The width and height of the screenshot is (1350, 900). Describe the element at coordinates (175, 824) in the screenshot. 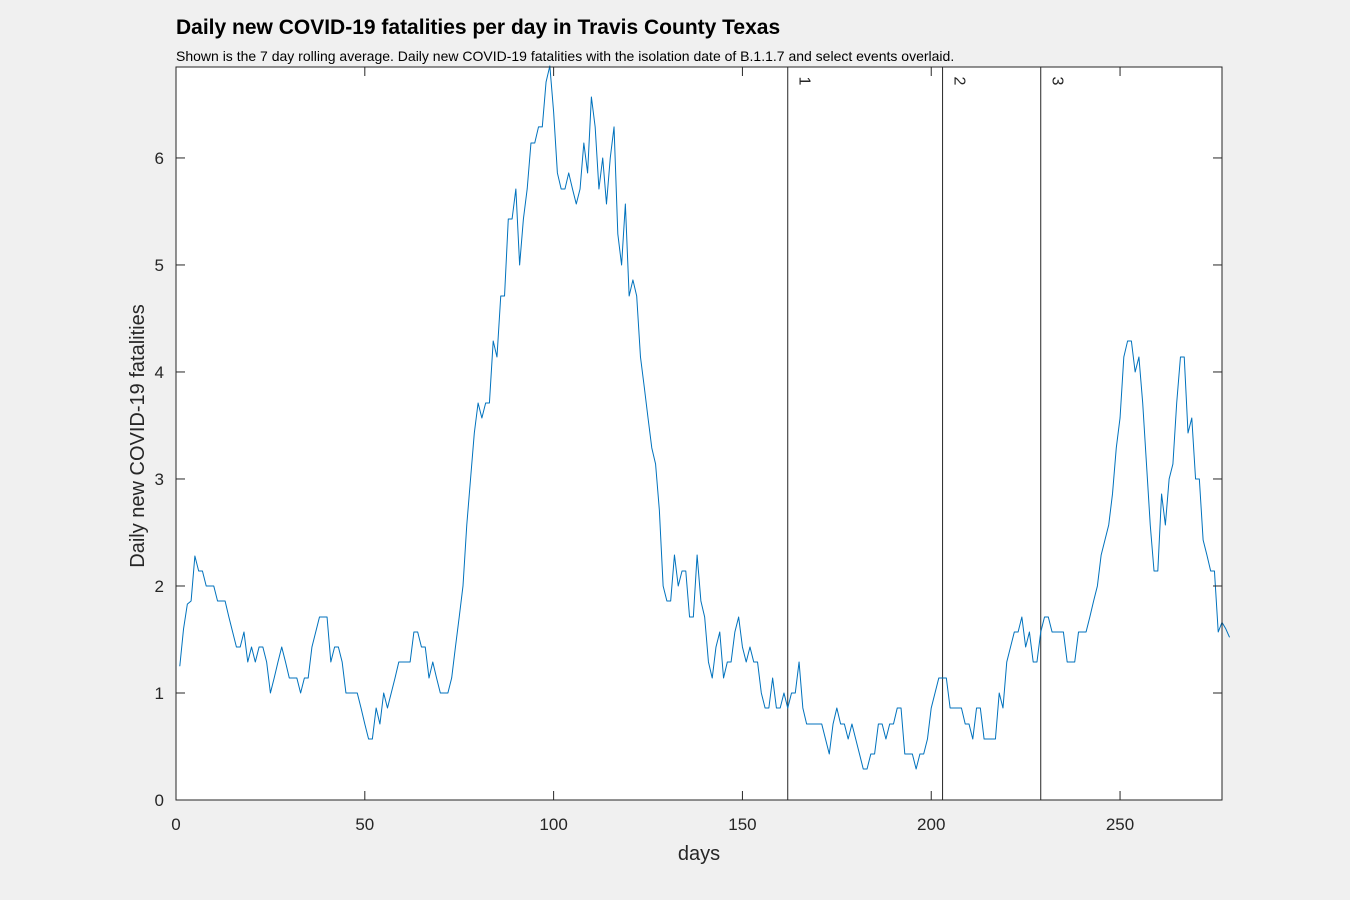

I see `x-tick-label: 0` at that location.